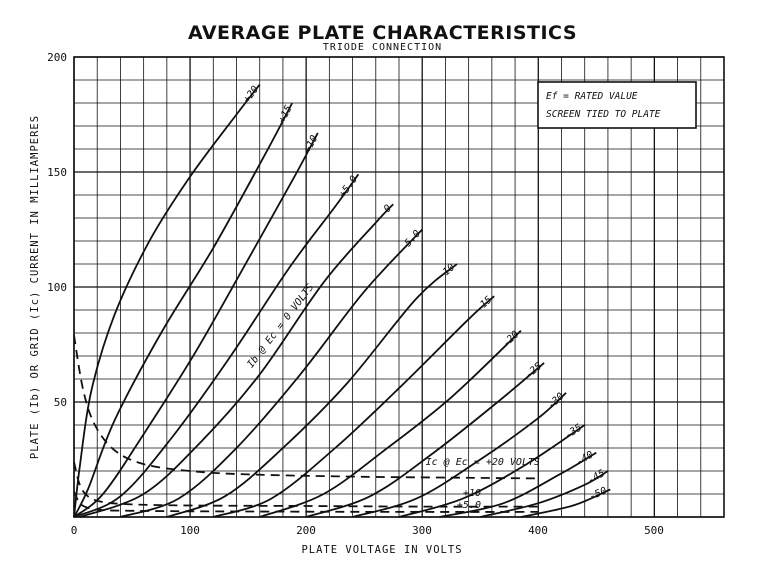 The height and width of the screenshot is (574, 765). What do you see at coordinates (60, 402) in the screenshot?
I see `y-tick-50: 50` at bounding box center [60, 402].